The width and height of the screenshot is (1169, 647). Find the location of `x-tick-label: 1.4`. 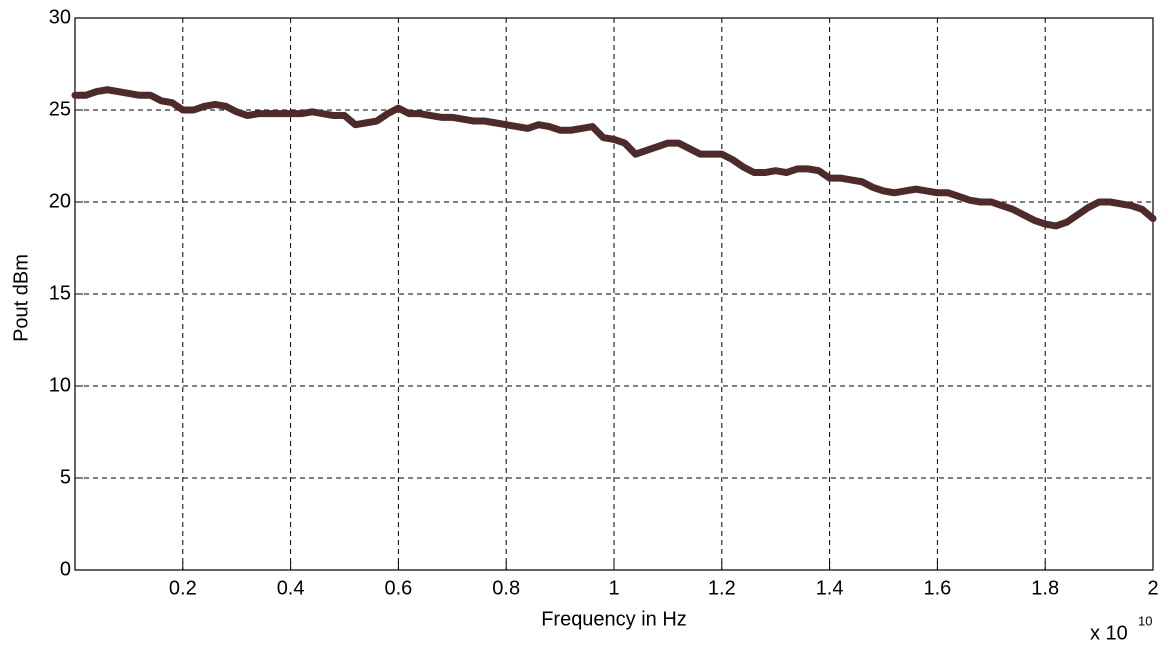

x-tick-label: 1.4 is located at coordinates (830, 588).